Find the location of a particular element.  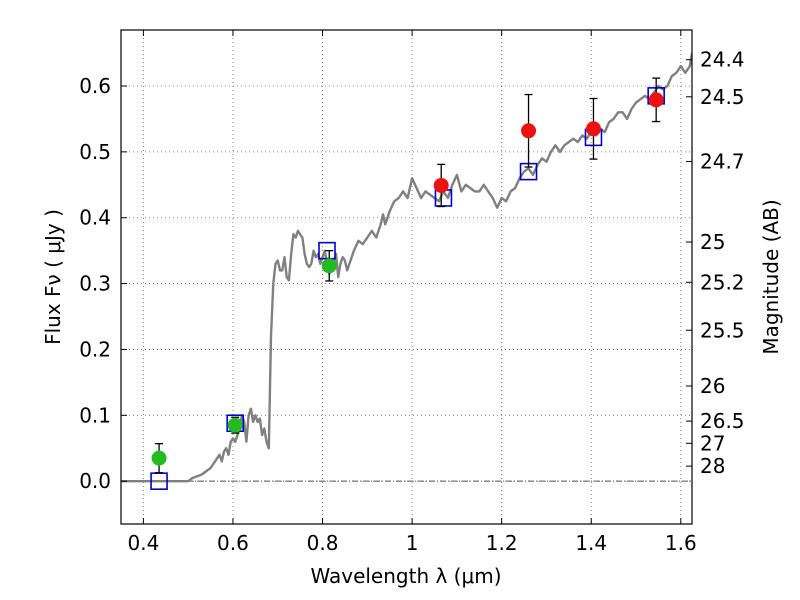

mag-tick-label: 25.2 is located at coordinates (722, 282).